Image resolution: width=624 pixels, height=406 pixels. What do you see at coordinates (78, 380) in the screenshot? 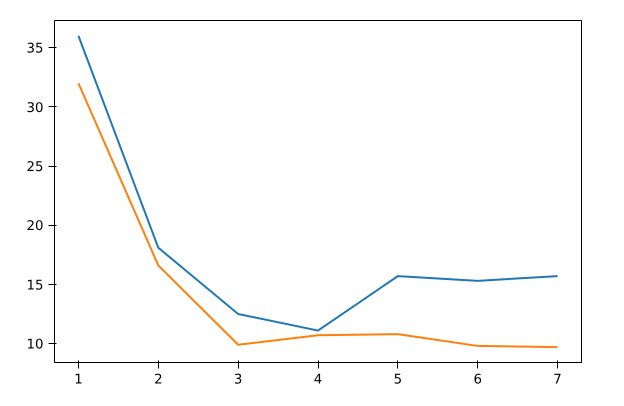
I see `x-tick-label: 1` at bounding box center [78, 380].